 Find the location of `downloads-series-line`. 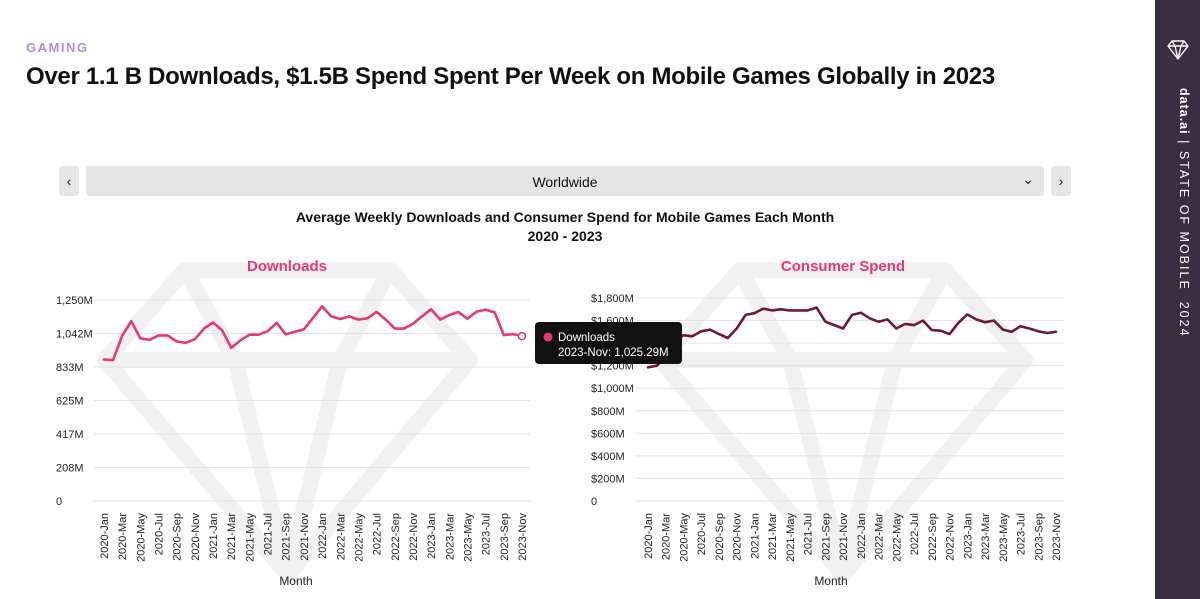

downloads-series-line is located at coordinates (313, 333).